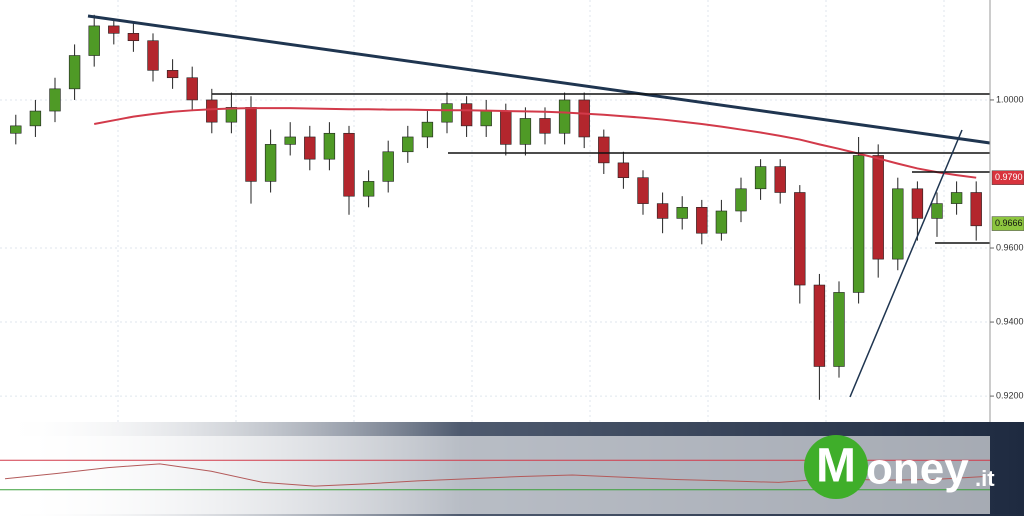 The height and width of the screenshot is (521, 1024). What do you see at coordinates (535, 143) in the screenshot?
I see `moving-average` at bounding box center [535, 143].